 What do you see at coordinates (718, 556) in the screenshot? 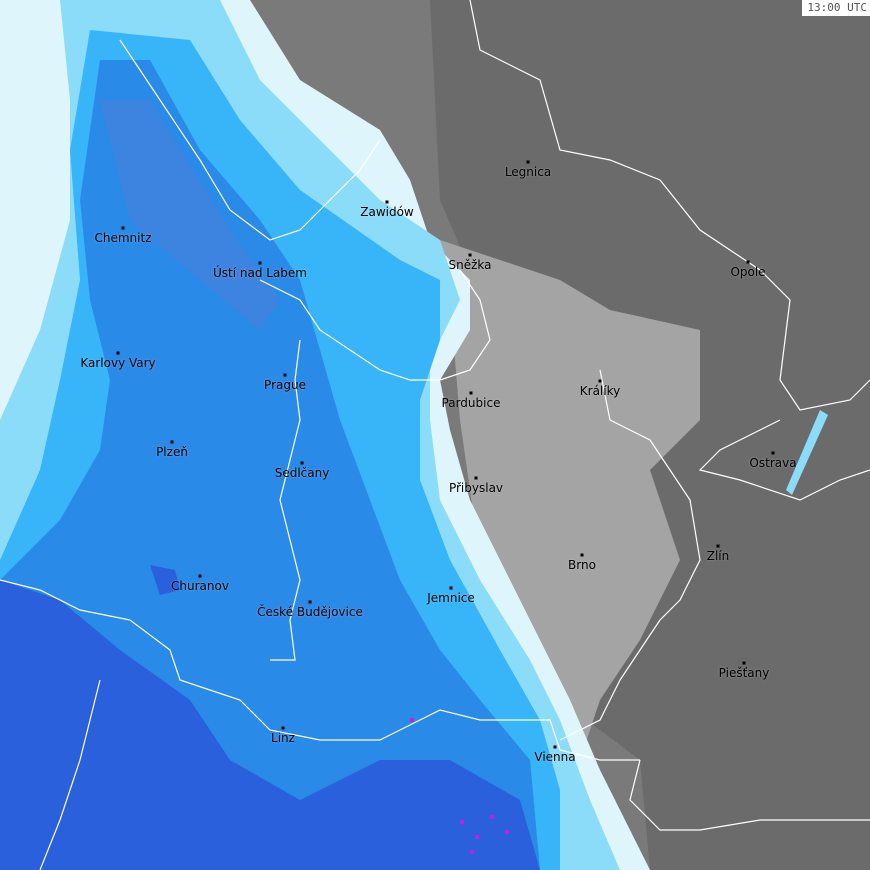
I see `city-label: Zlín` at bounding box center [718, 556].